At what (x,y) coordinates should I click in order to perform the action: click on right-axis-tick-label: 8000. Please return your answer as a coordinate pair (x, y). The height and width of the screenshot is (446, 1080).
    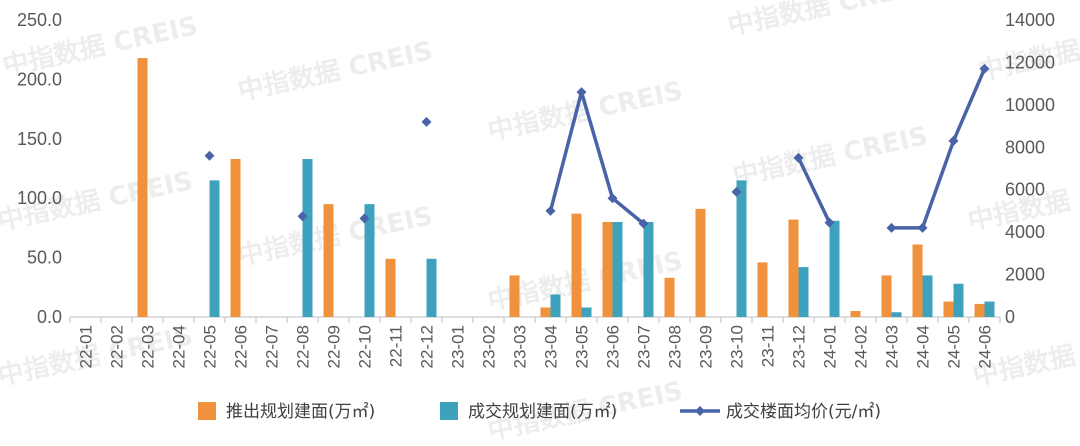
    Looking at the image, I should click on (1025, 147).